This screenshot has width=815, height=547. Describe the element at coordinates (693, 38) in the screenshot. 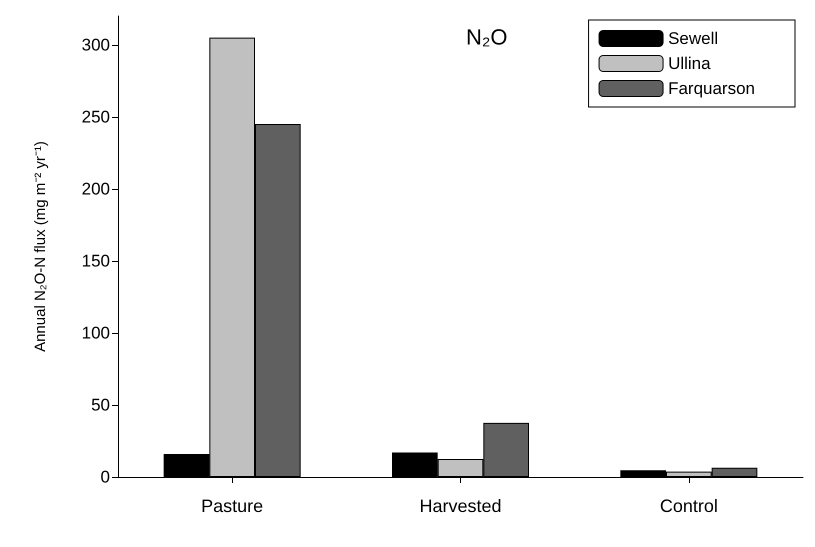

I see `legend-label: Sewell` at that location.